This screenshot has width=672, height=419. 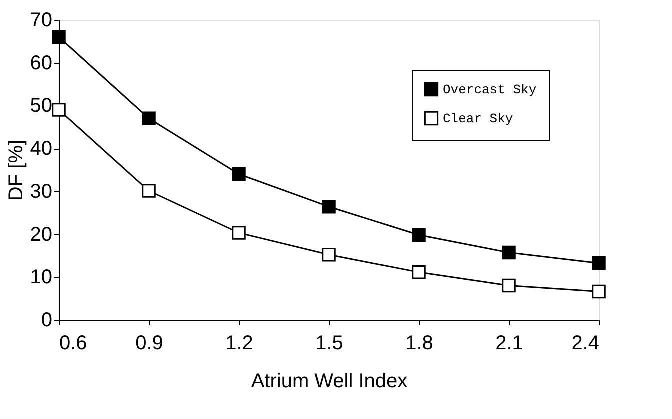 What do you see at coordinates (41, 106) in the screenshot?
I see `y-tick-label: 50` at bounding box center [41, 106].